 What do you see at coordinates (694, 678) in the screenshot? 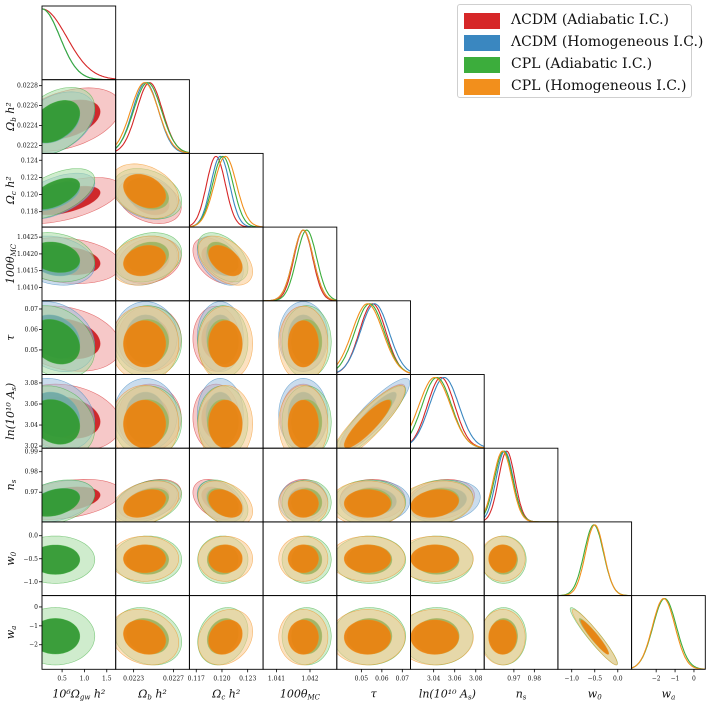
I see `x-tick-label: 0` at bounding box center [694, 678].